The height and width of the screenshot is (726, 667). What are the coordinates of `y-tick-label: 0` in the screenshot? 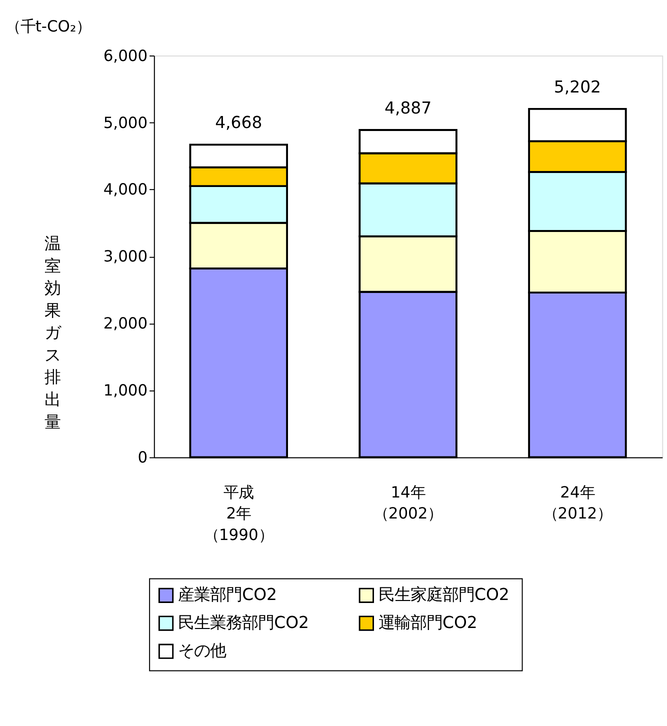 It's located at (143, 457).